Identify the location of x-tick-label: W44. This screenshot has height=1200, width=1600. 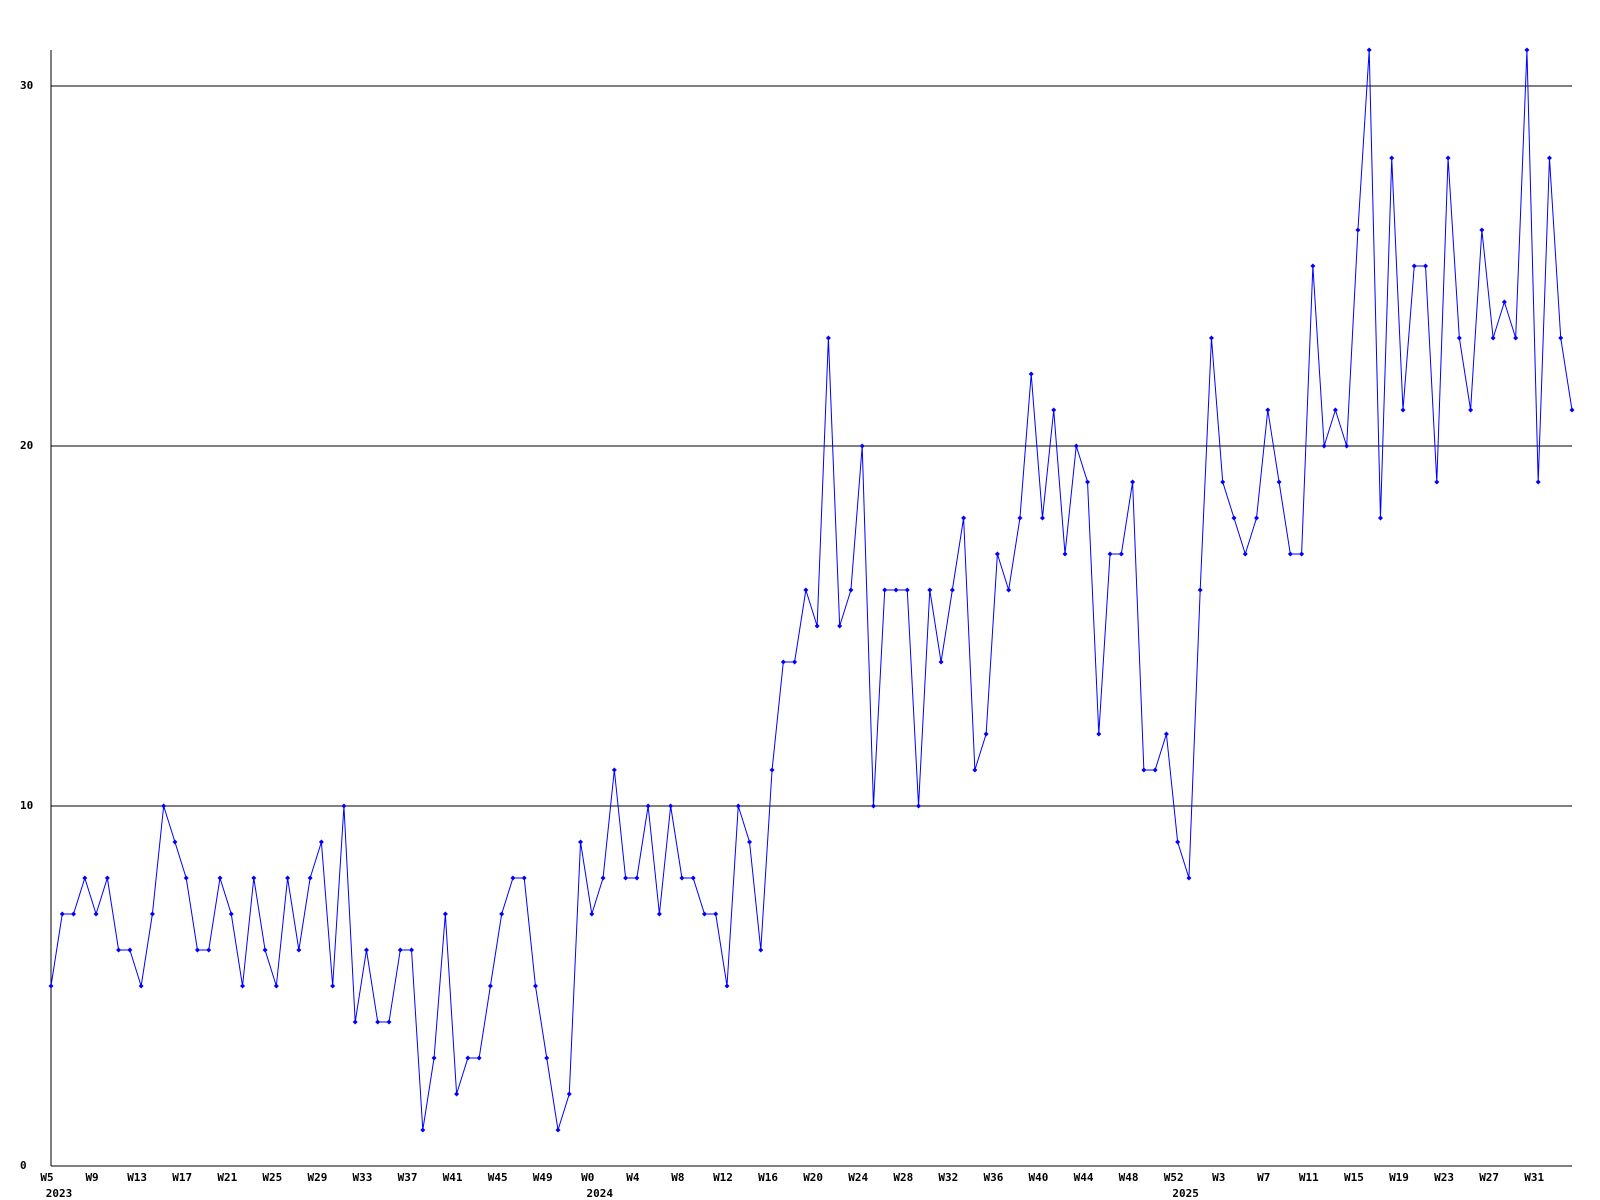
(1084, 1177).